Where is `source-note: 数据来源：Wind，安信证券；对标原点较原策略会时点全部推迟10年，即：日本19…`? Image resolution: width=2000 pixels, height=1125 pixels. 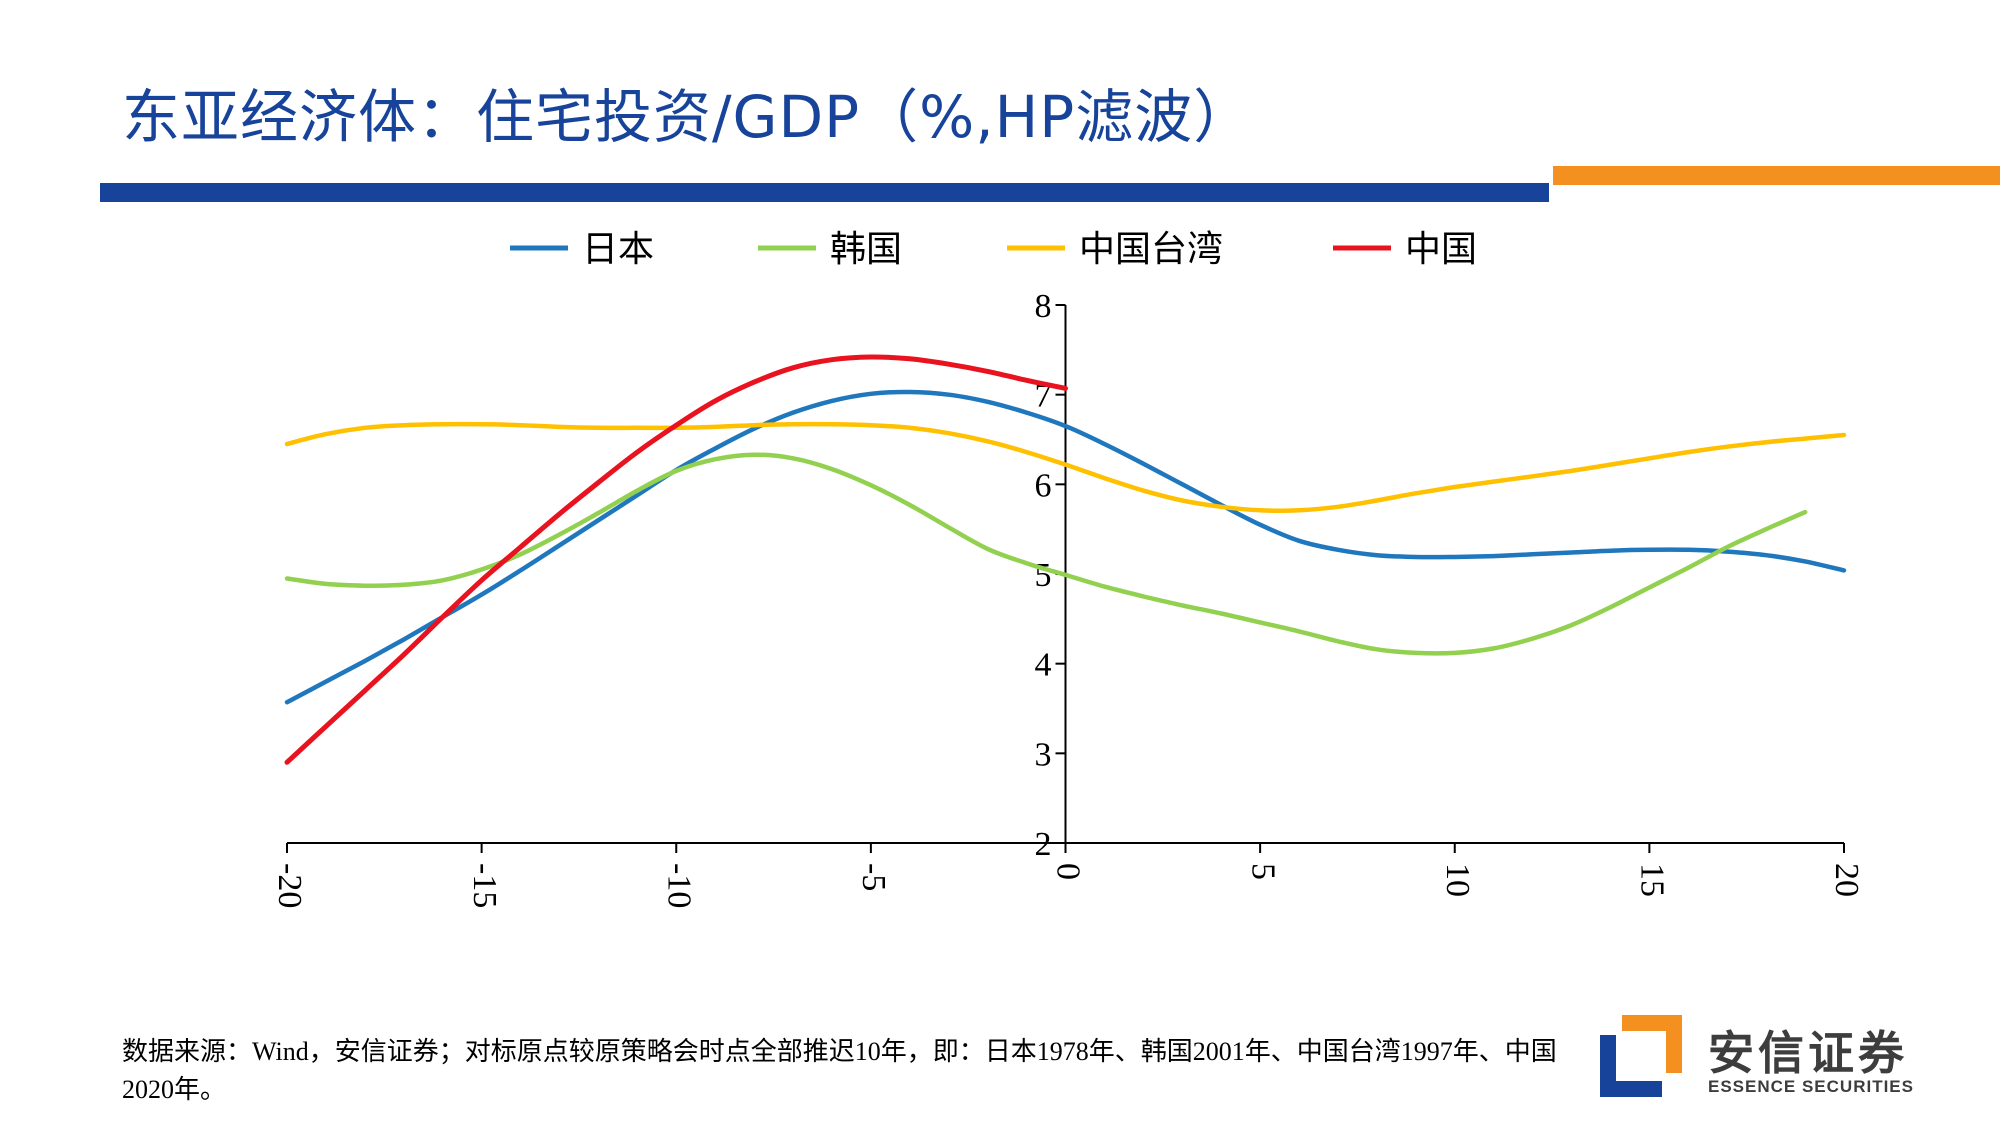 source-note: 数据来源：Wind，安信证券；对标原点较原策略会时点全部推迟10年，即：日本19… is located at coordinates (839, 1070).